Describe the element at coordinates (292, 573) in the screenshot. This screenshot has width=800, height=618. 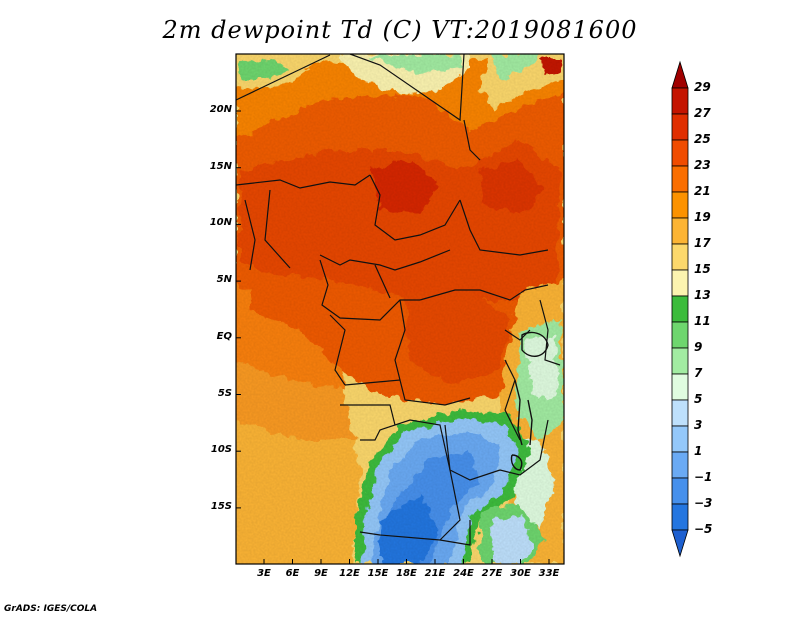
I see `lon-label: 6E` at that location.